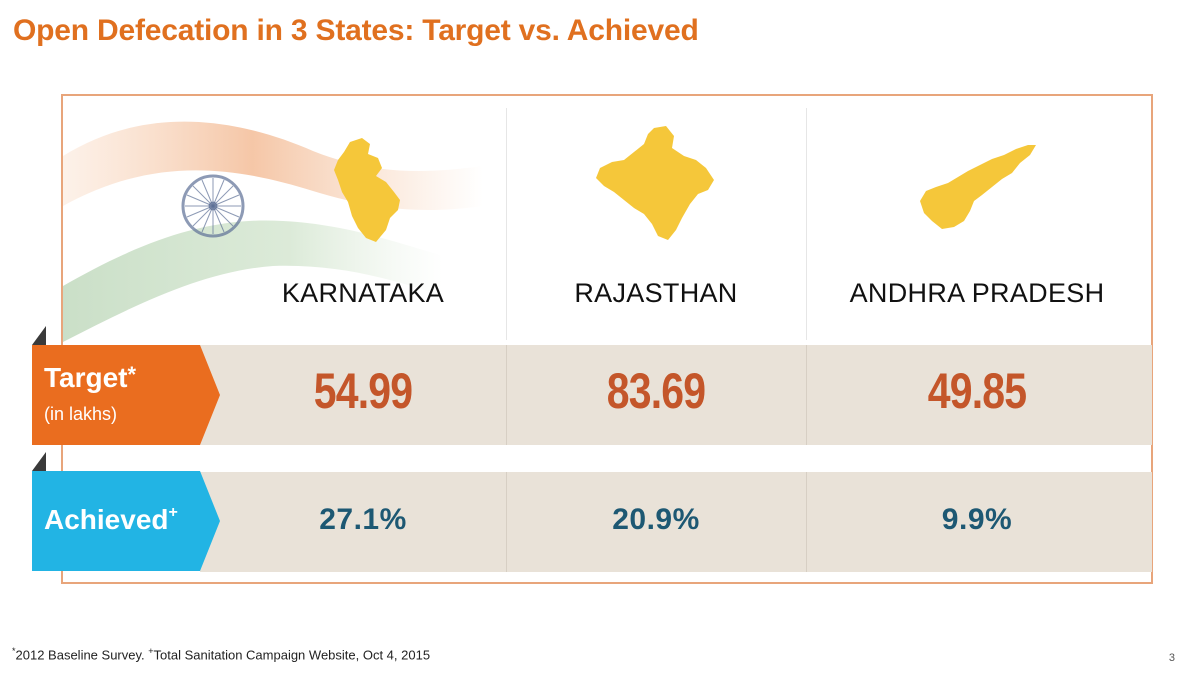  I want to click on achieved-row-label: Achieved+, so click(127, 512).